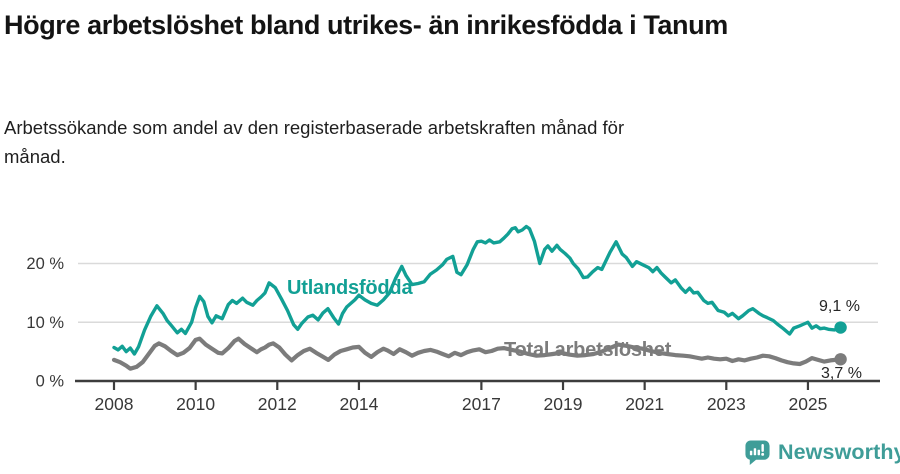  I want to click on series-line-total, so click(477, 353).